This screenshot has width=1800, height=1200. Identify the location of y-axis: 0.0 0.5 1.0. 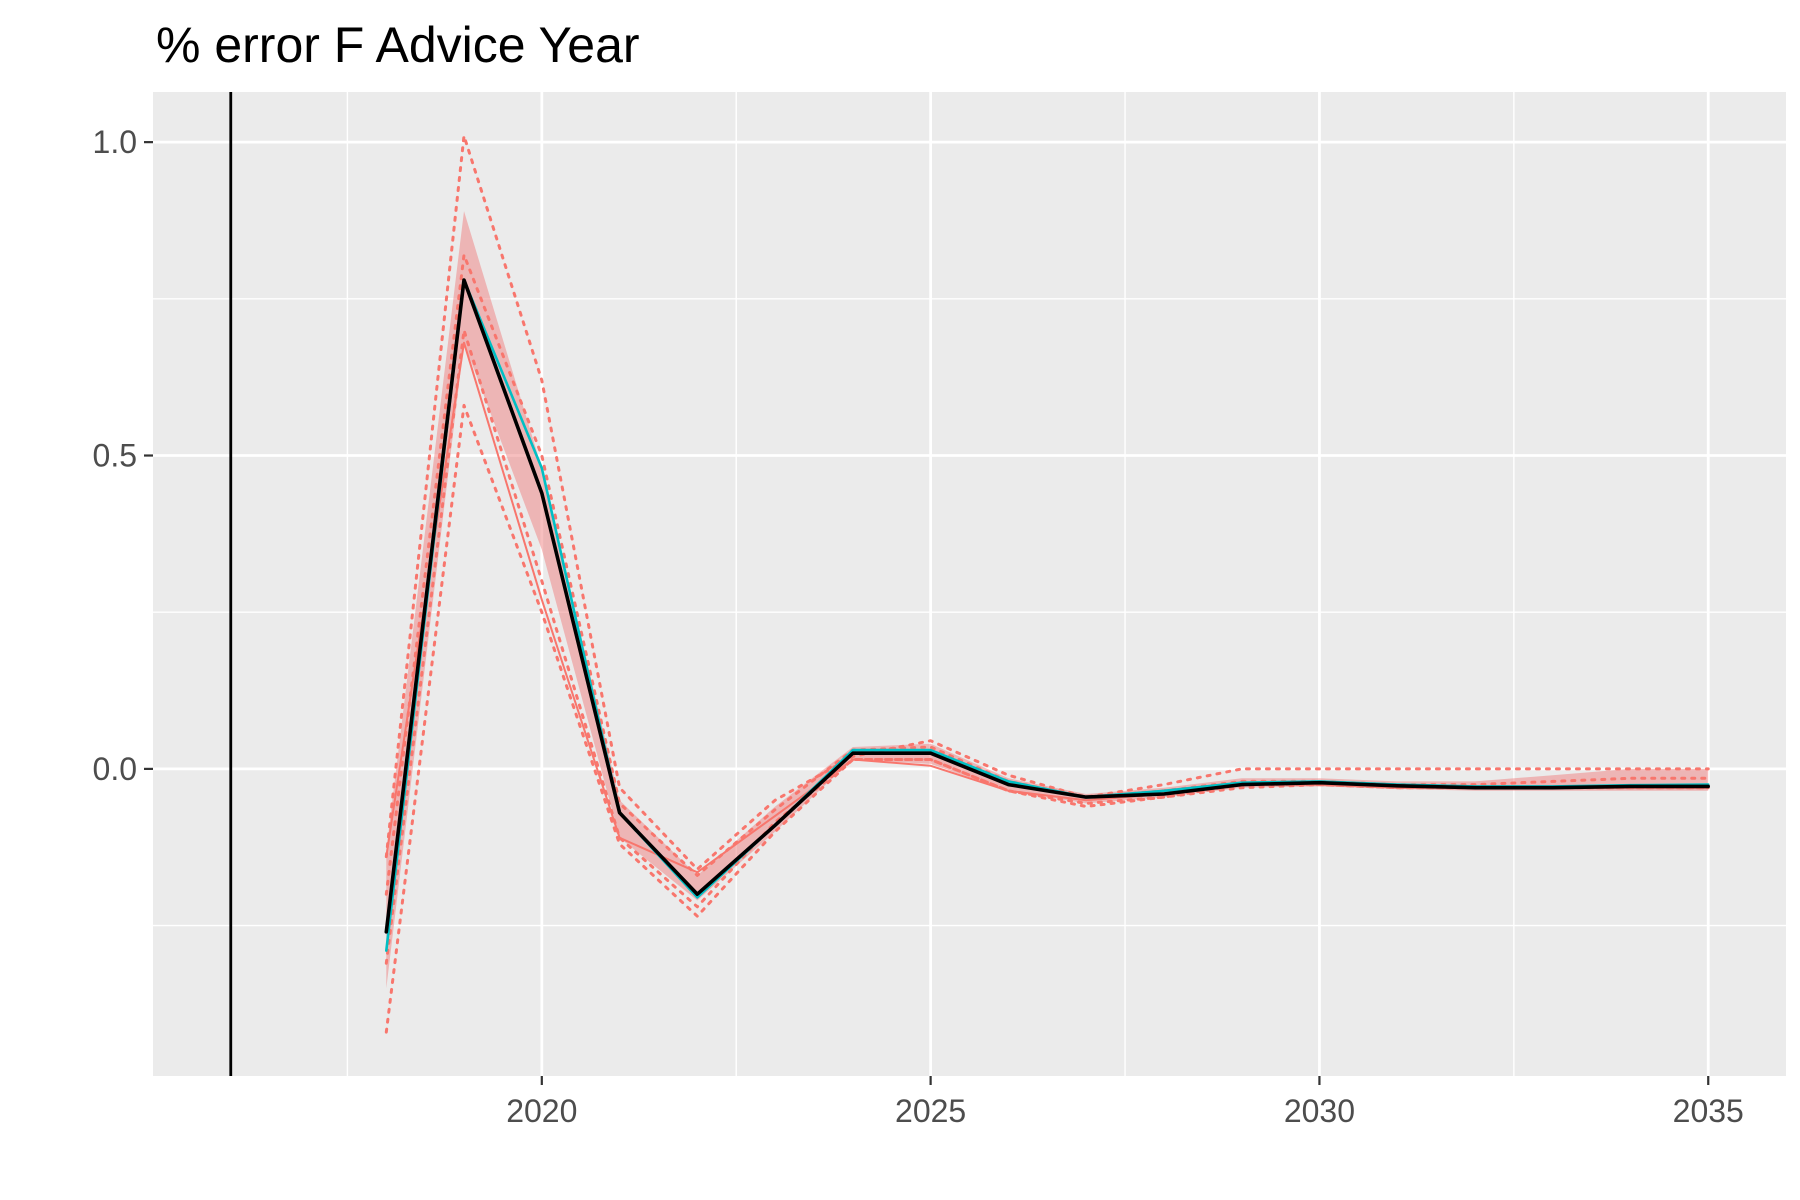
(123, 455).